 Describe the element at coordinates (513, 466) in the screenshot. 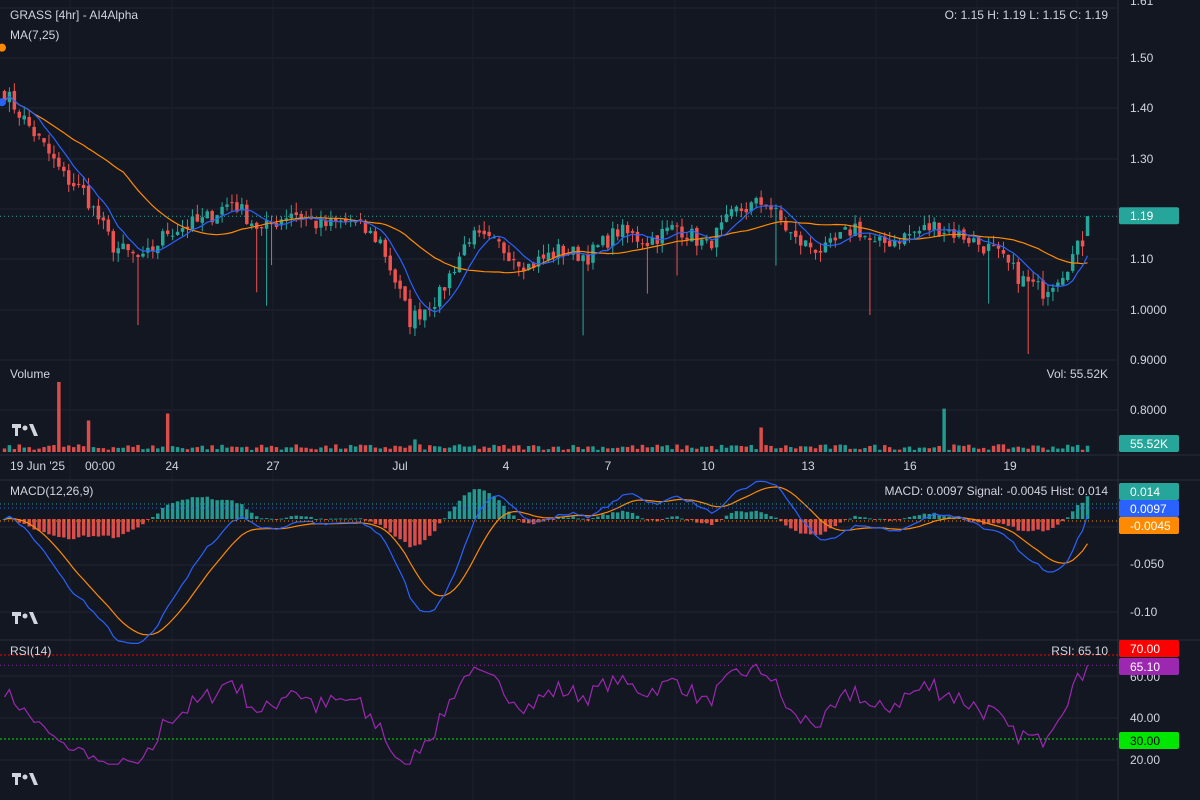

I see `time-axis: 19 Jun '25 00:00 24 27 Jul 4 7 10 13 16 19` at that location.